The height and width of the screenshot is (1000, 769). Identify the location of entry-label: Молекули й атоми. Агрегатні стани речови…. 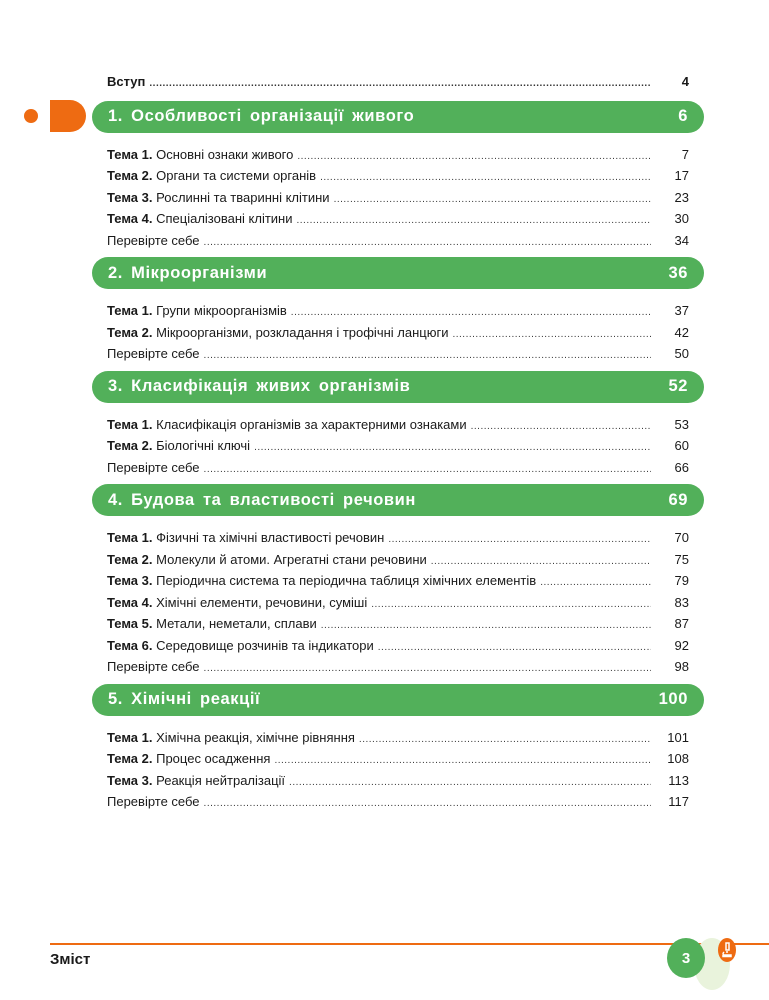
(291, 559).